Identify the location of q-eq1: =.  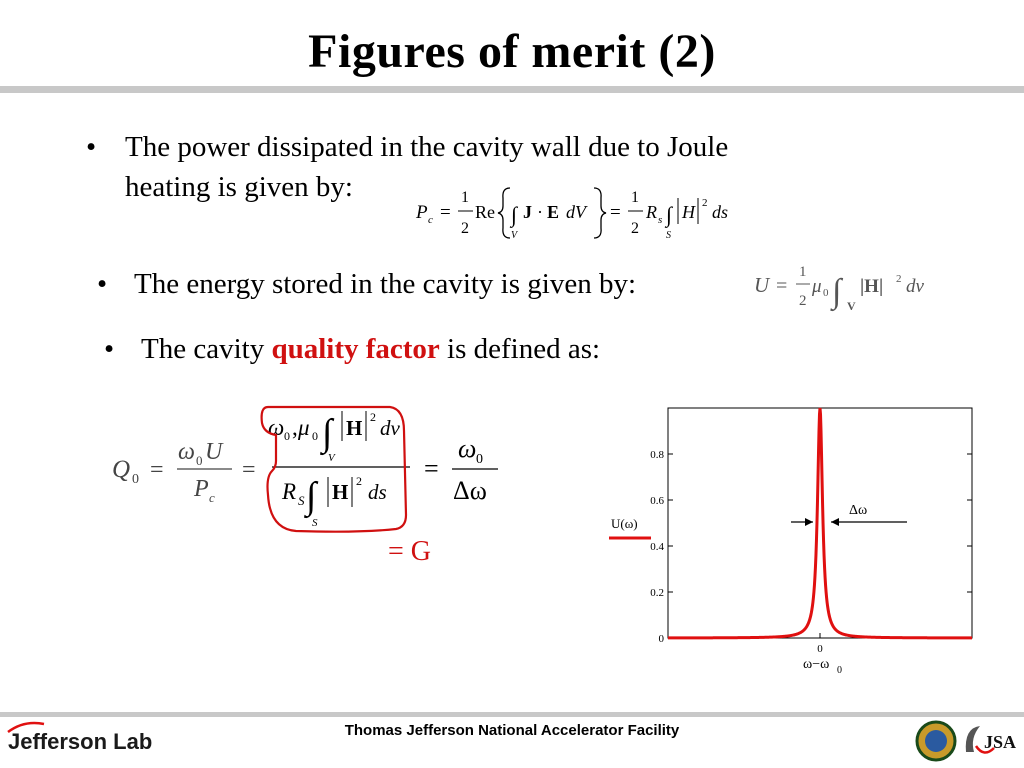
(157, 470).